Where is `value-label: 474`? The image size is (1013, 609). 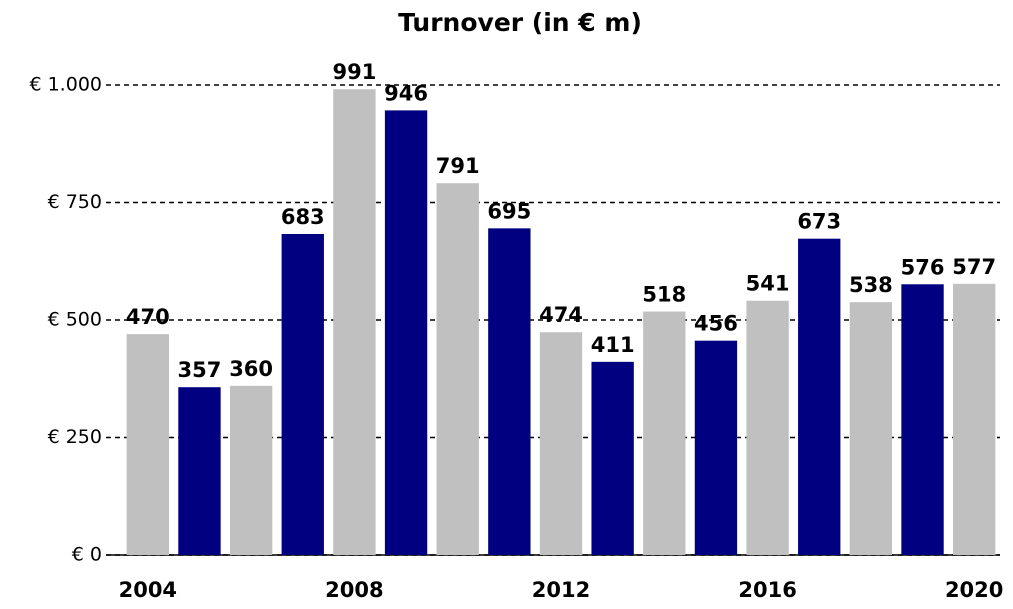 value-label: 474 is located at coordinates (561, 315).